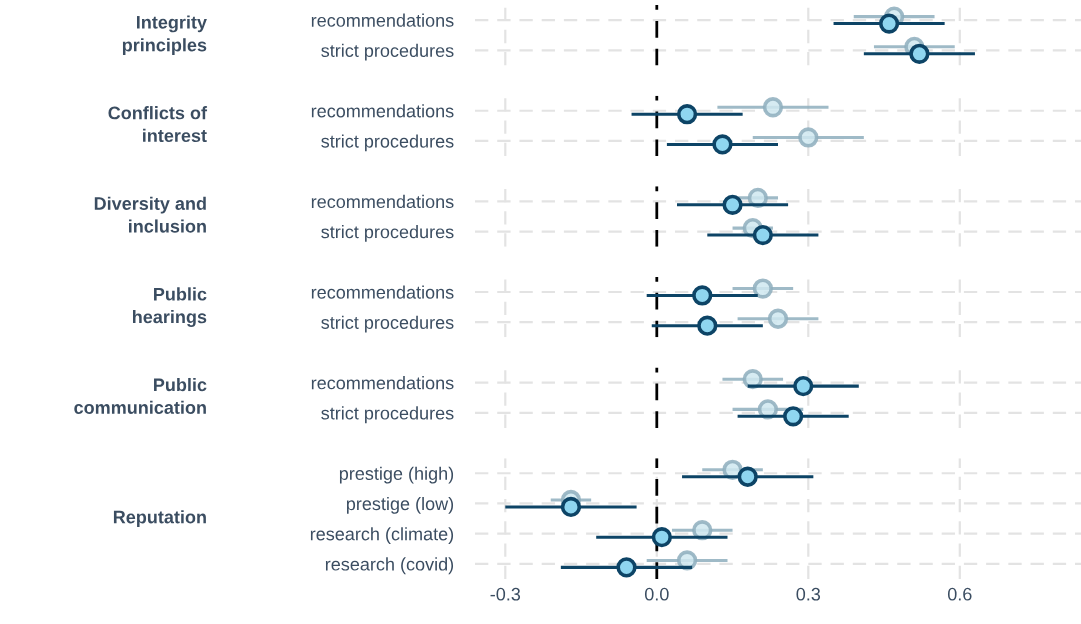 The height and width of the screenshot is (624, 1081). What do you see at coordinates (382, 535) in the screenshot?
I see `y-tick-label: research (climate)` at bounding box center [382, 535].